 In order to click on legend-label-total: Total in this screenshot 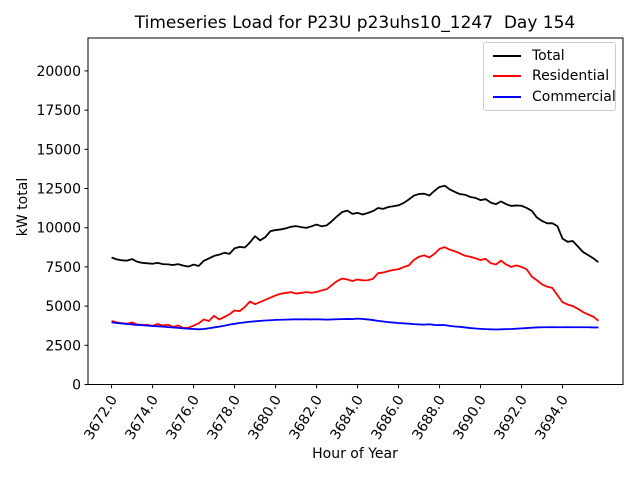, I will do `click(548, 56)`.